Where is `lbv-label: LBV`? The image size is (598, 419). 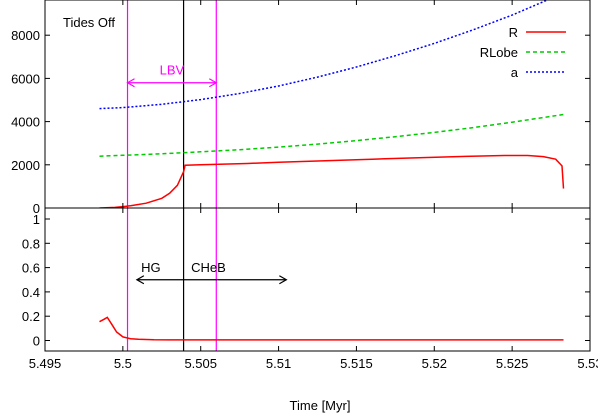 lbv-label: LBV is located at coordinates (172, 70).